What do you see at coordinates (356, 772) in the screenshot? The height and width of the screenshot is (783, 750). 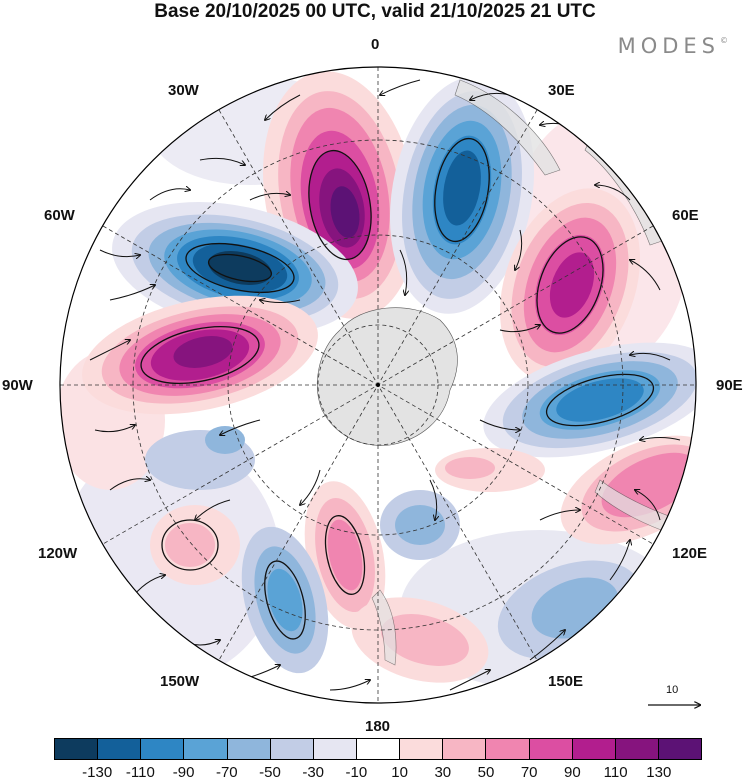 I see `colorbar-tick-label: -10` at bounding box center [356, 772].